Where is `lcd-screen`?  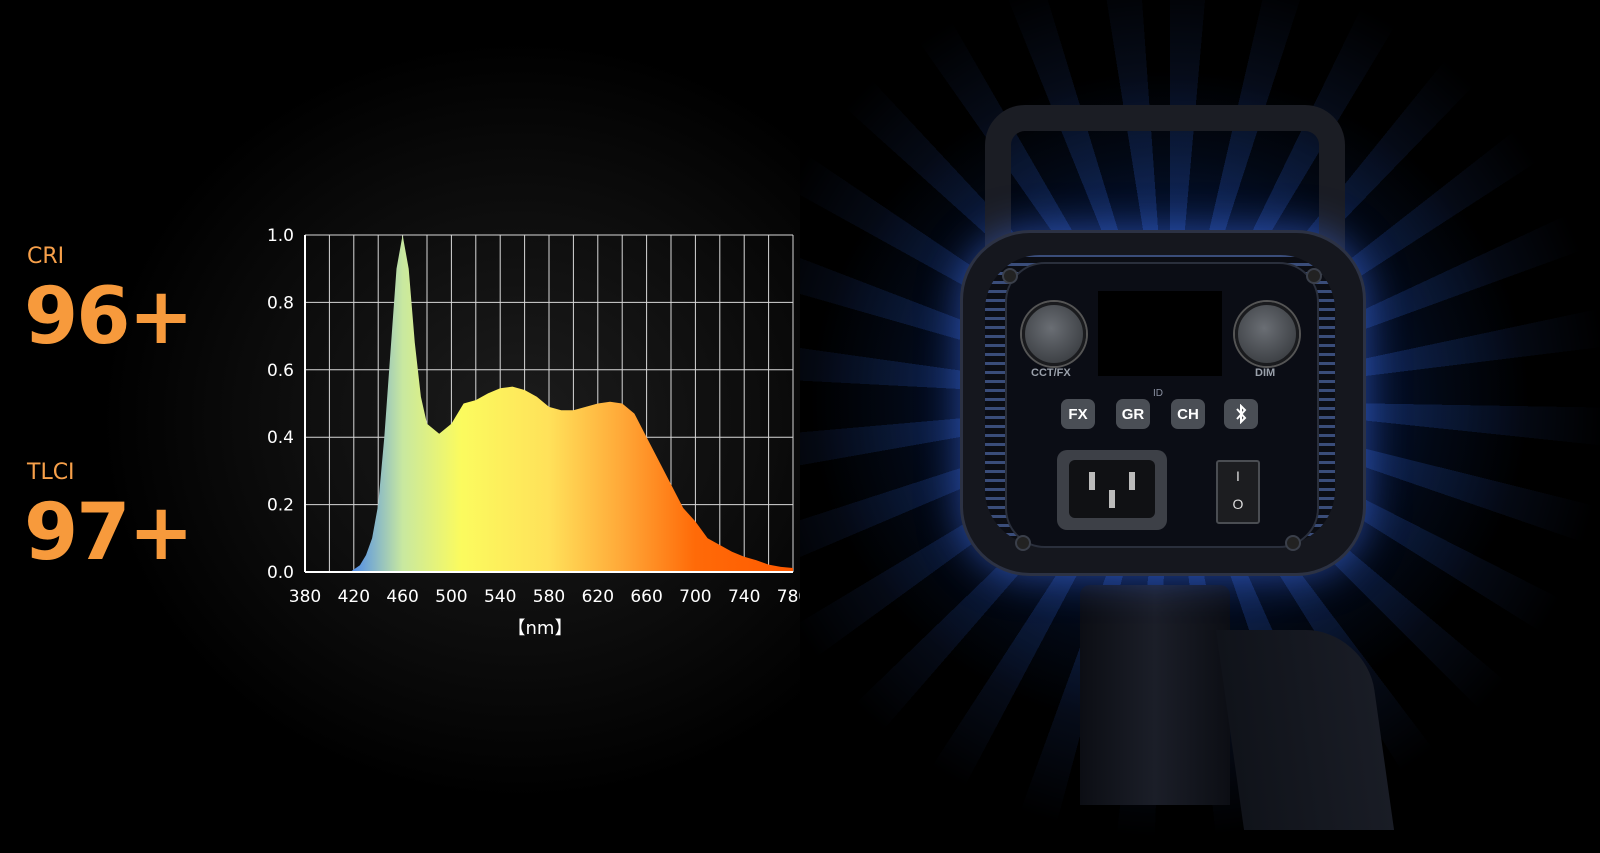 lcd-screen is located at coordinates (1160, 333).